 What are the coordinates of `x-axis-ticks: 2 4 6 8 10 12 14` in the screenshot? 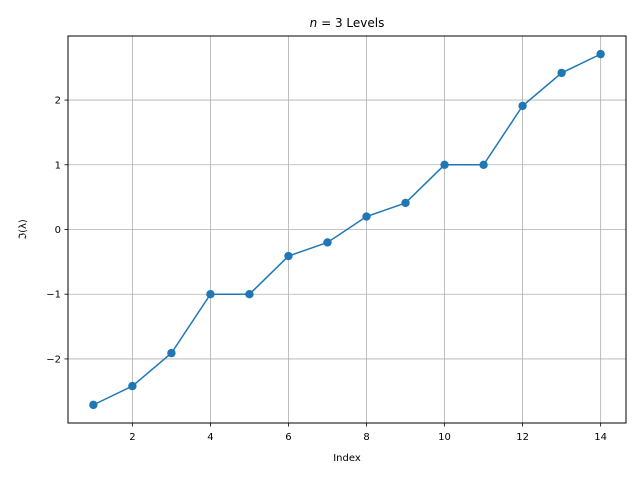 It's located at (368, 433).